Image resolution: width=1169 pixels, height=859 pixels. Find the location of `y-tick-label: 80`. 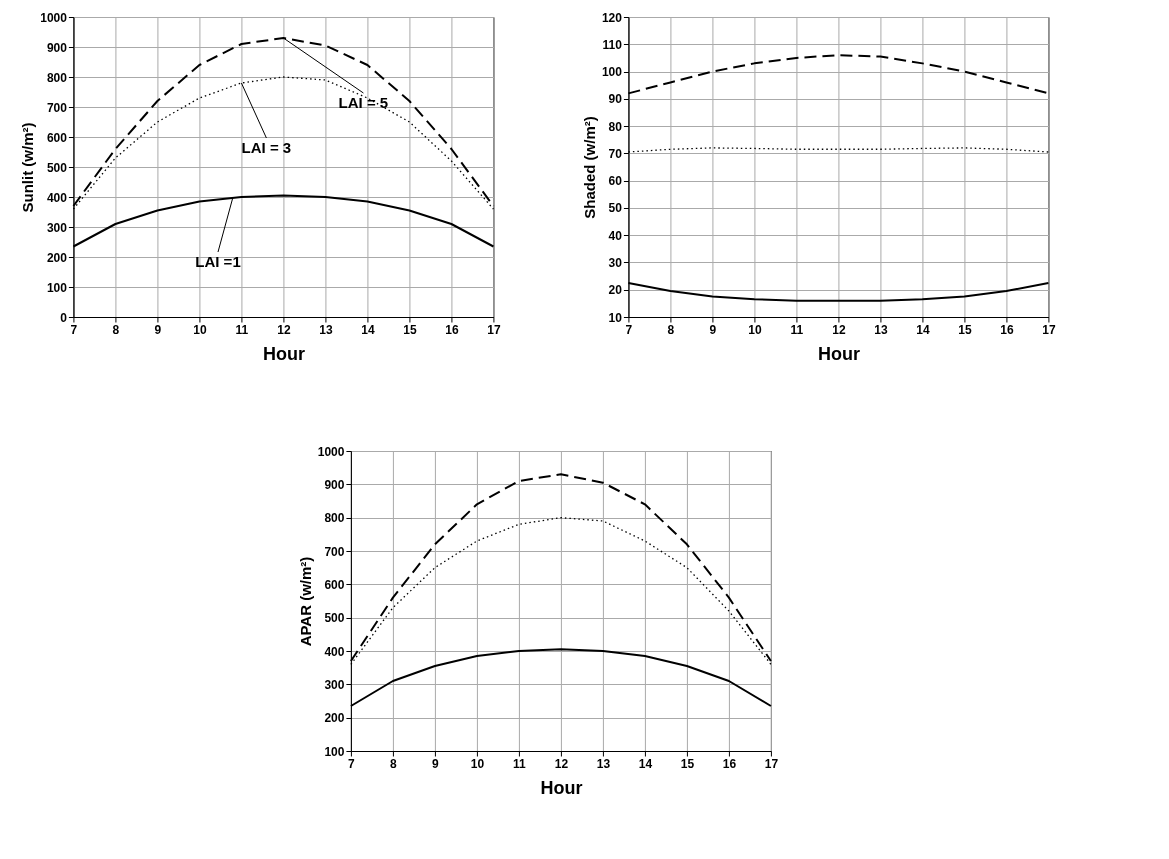

y-tick-label: 80 is located at coordinates (615, 126).